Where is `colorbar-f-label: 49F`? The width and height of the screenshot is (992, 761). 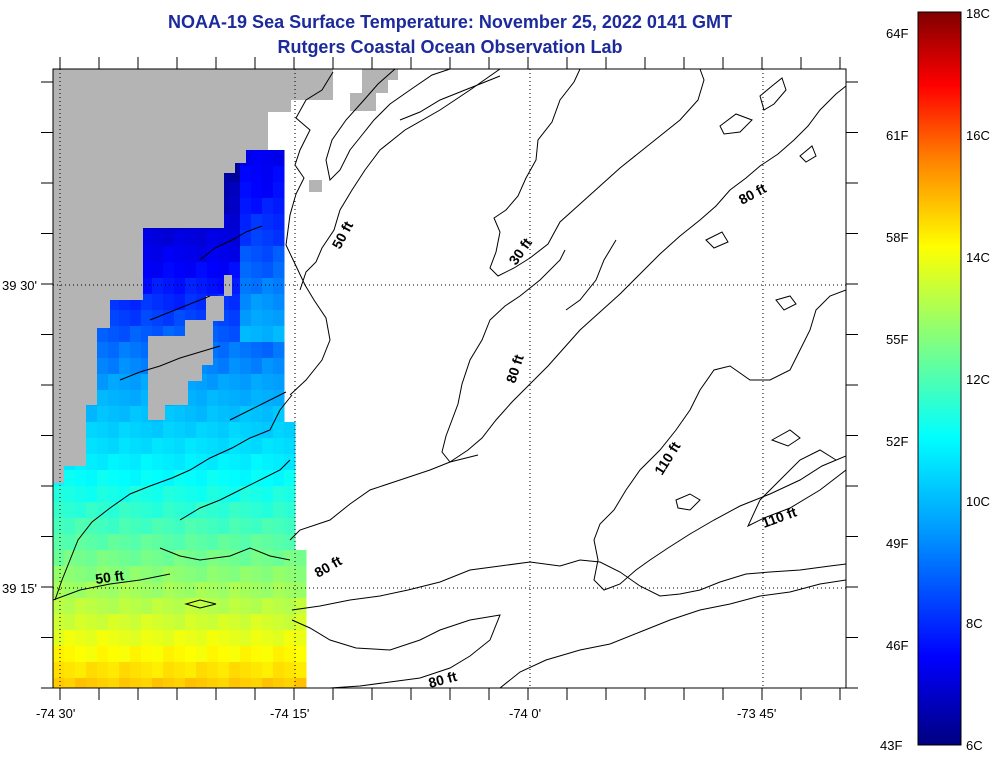 colorbar-f-label: 49F is located at coordinates (897, 543).